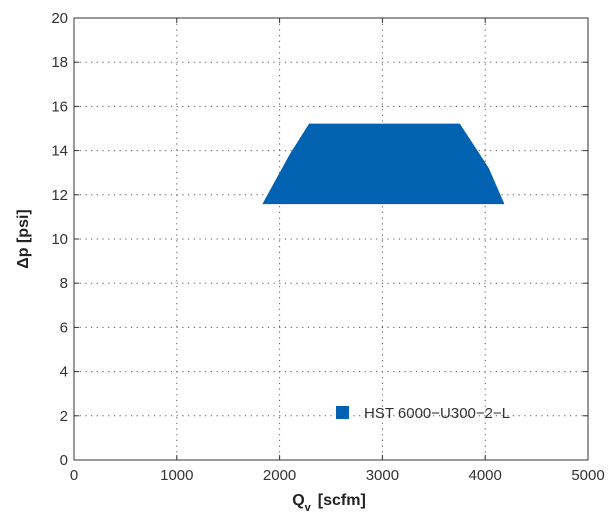 Image resolution: width=614 pixels, height=521 pixels. I want to click on y-tick-label: 14, so click(59, 151).